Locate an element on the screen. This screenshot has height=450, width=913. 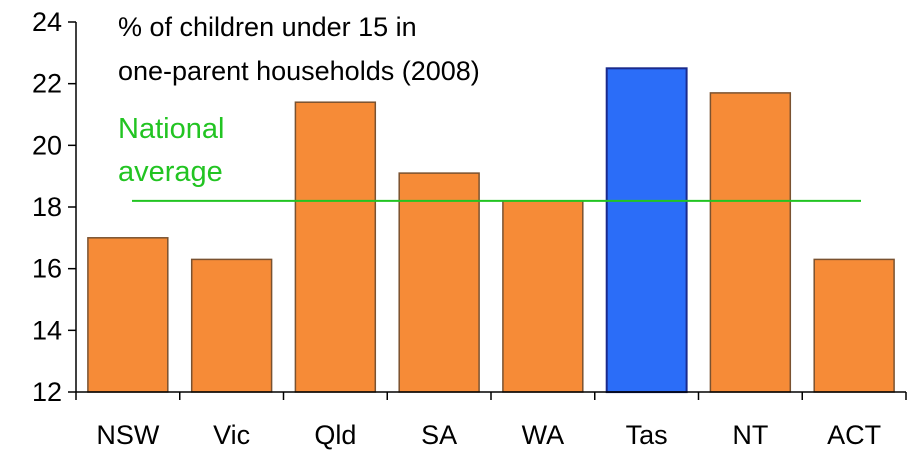
x-tick-label-vic: Vic is located at coordinates (231, 435).